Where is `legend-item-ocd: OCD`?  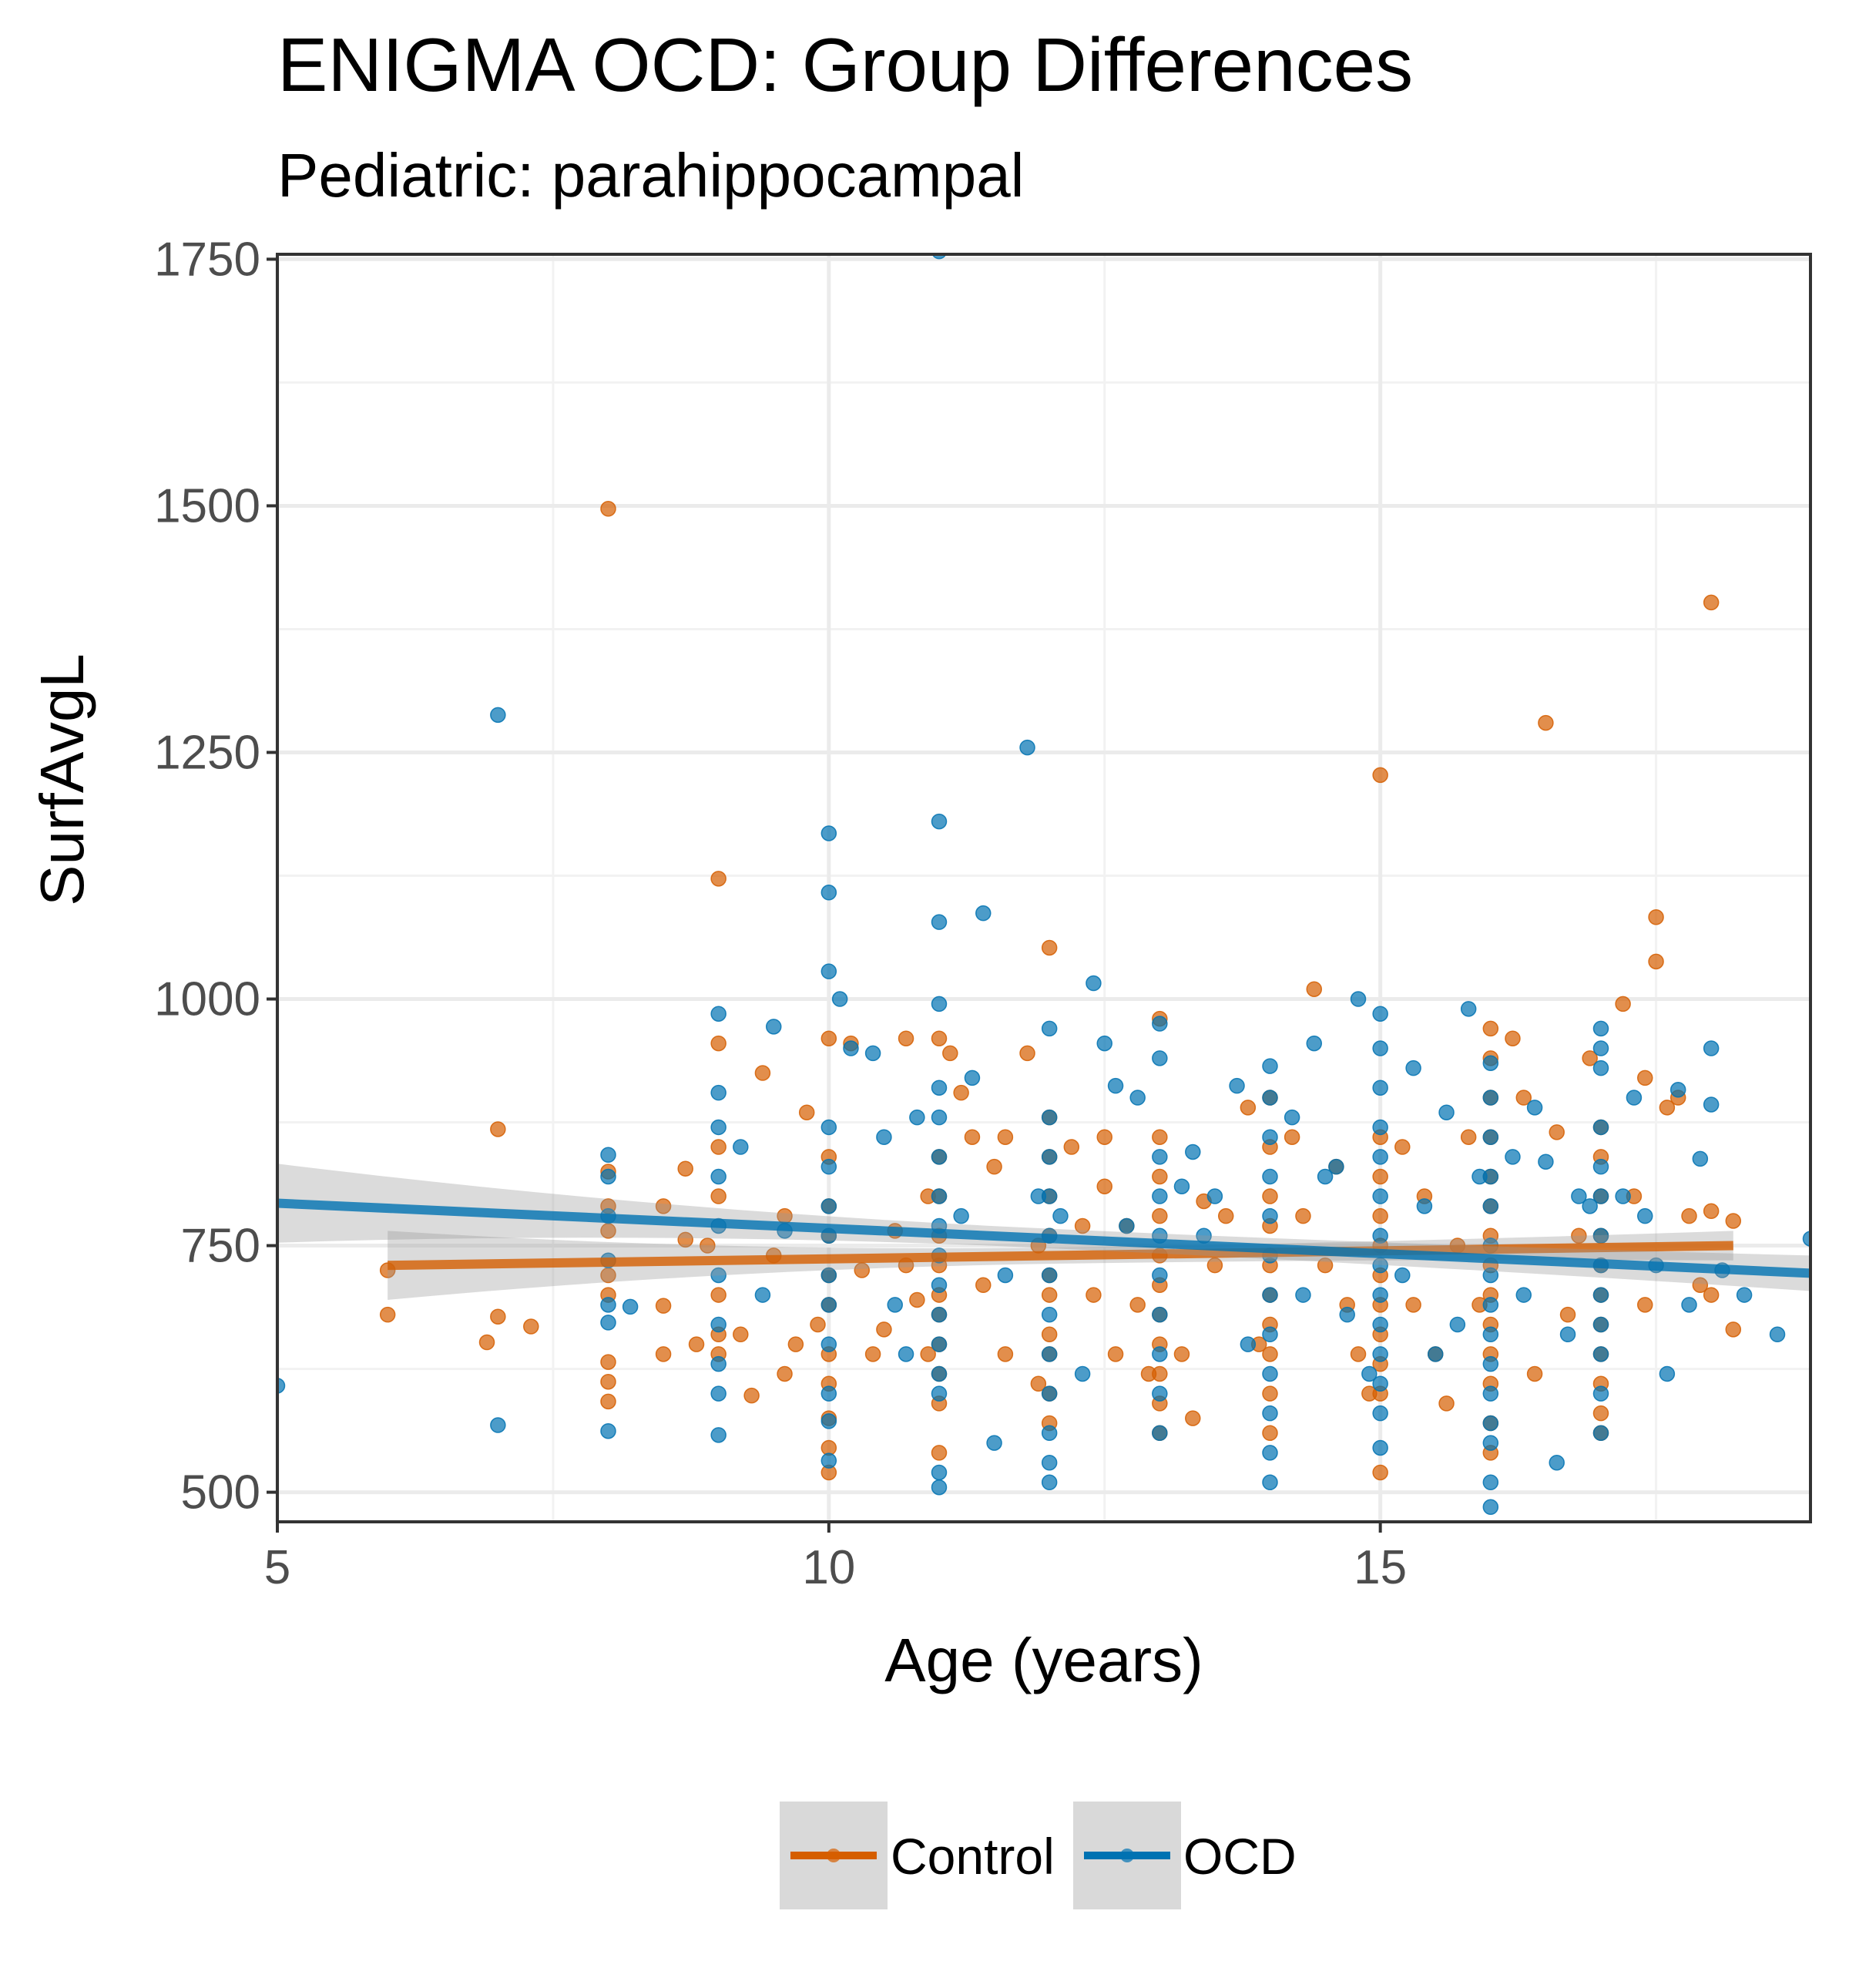 legend-item-ocd: OCD is located at coordinates (1185, 1855).